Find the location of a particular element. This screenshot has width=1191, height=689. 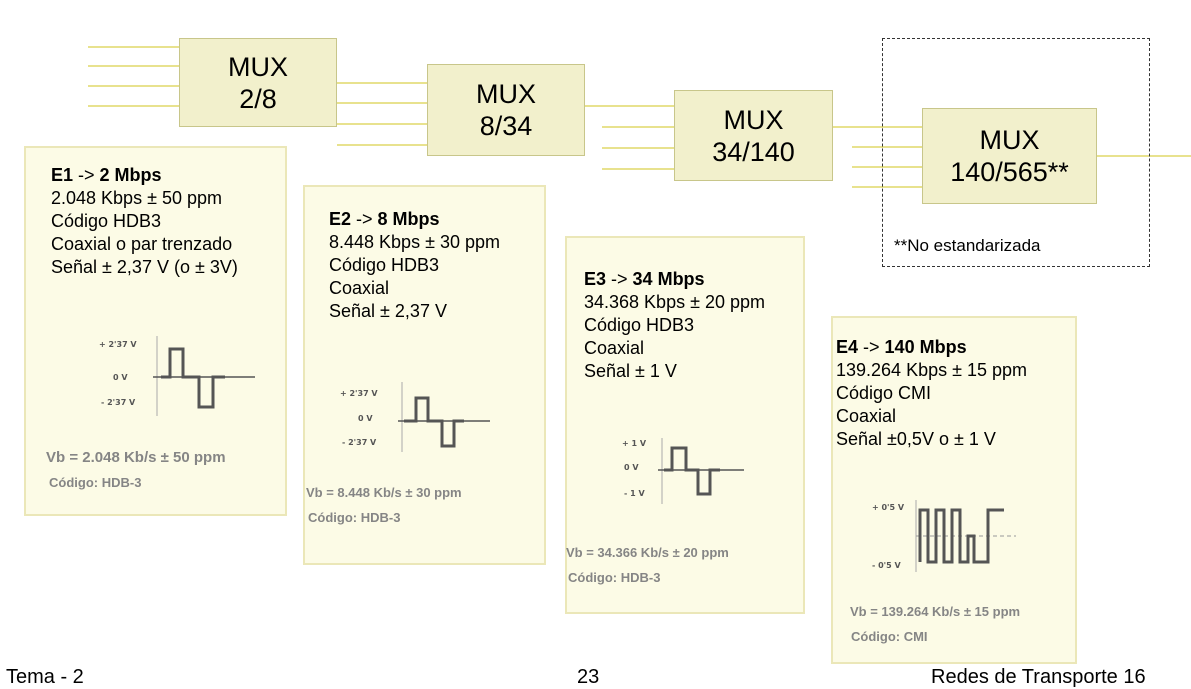

footer-page-number: 23 is located at coordinates (588, 677).